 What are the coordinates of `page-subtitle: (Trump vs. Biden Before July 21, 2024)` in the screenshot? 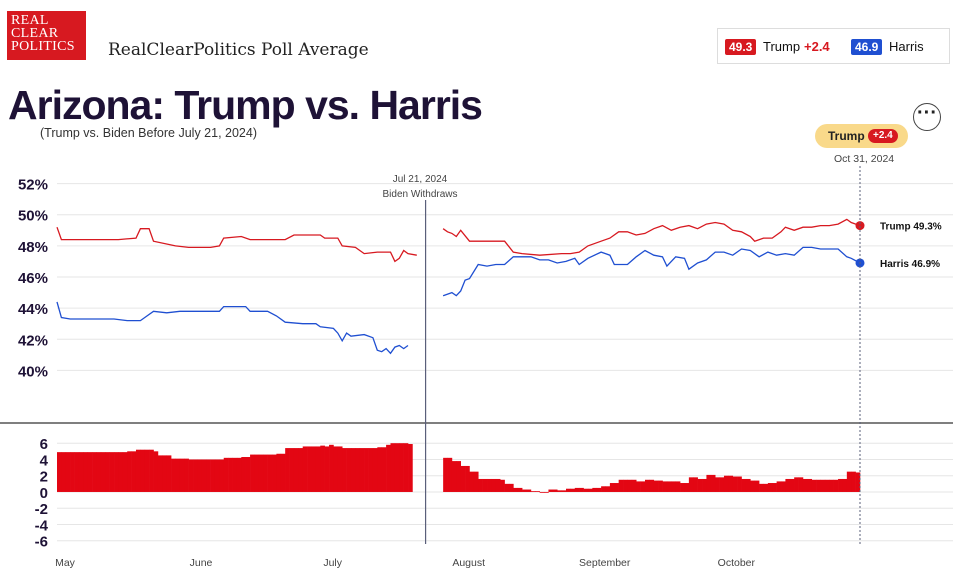 It's located at (148, 133).